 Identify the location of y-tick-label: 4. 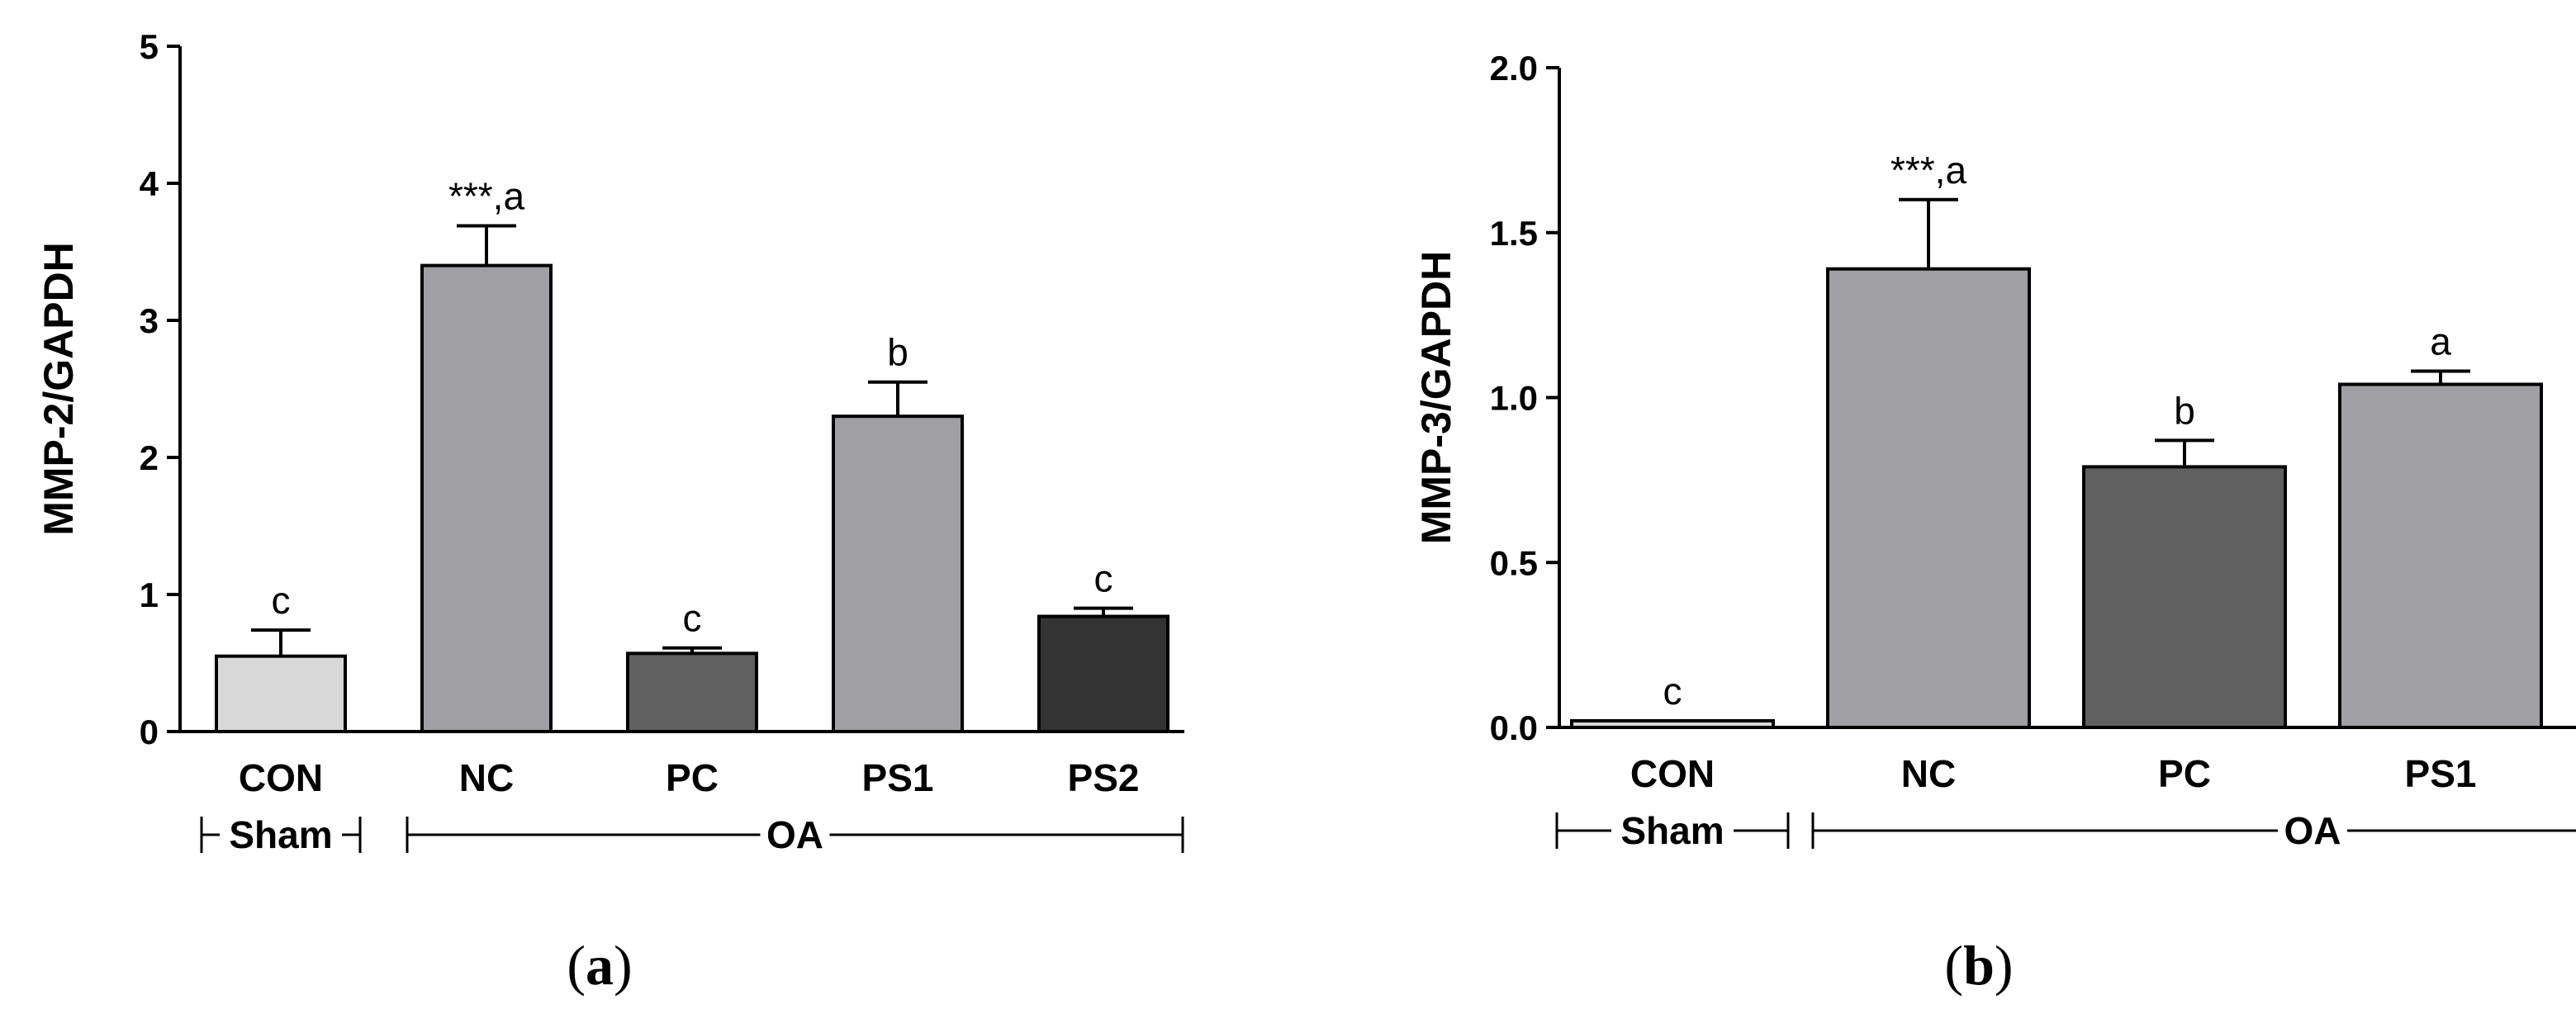
(149, 183).